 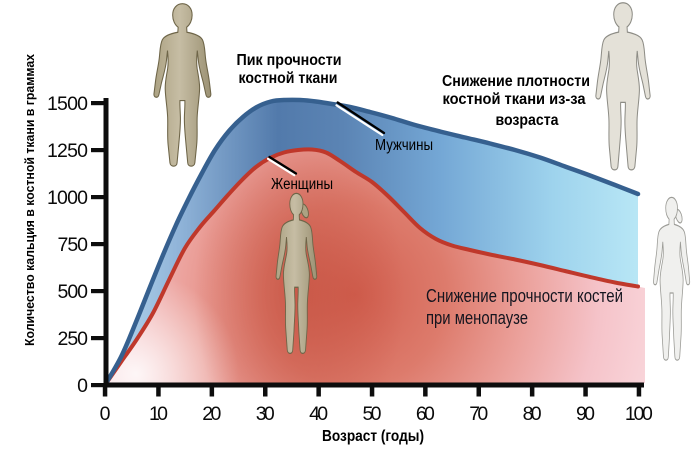 What do you see at coordinates (211, 414) in the screenshot?
I see `svg-text: 20` at bounding box center [211, 414].